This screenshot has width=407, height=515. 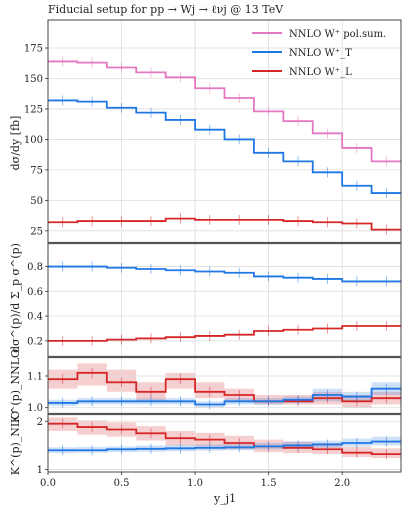 What do you see at coordinates (122, 483) in the screenshot?
I see `xtick-label-1: 0.5` at bounding box center [122, 483].